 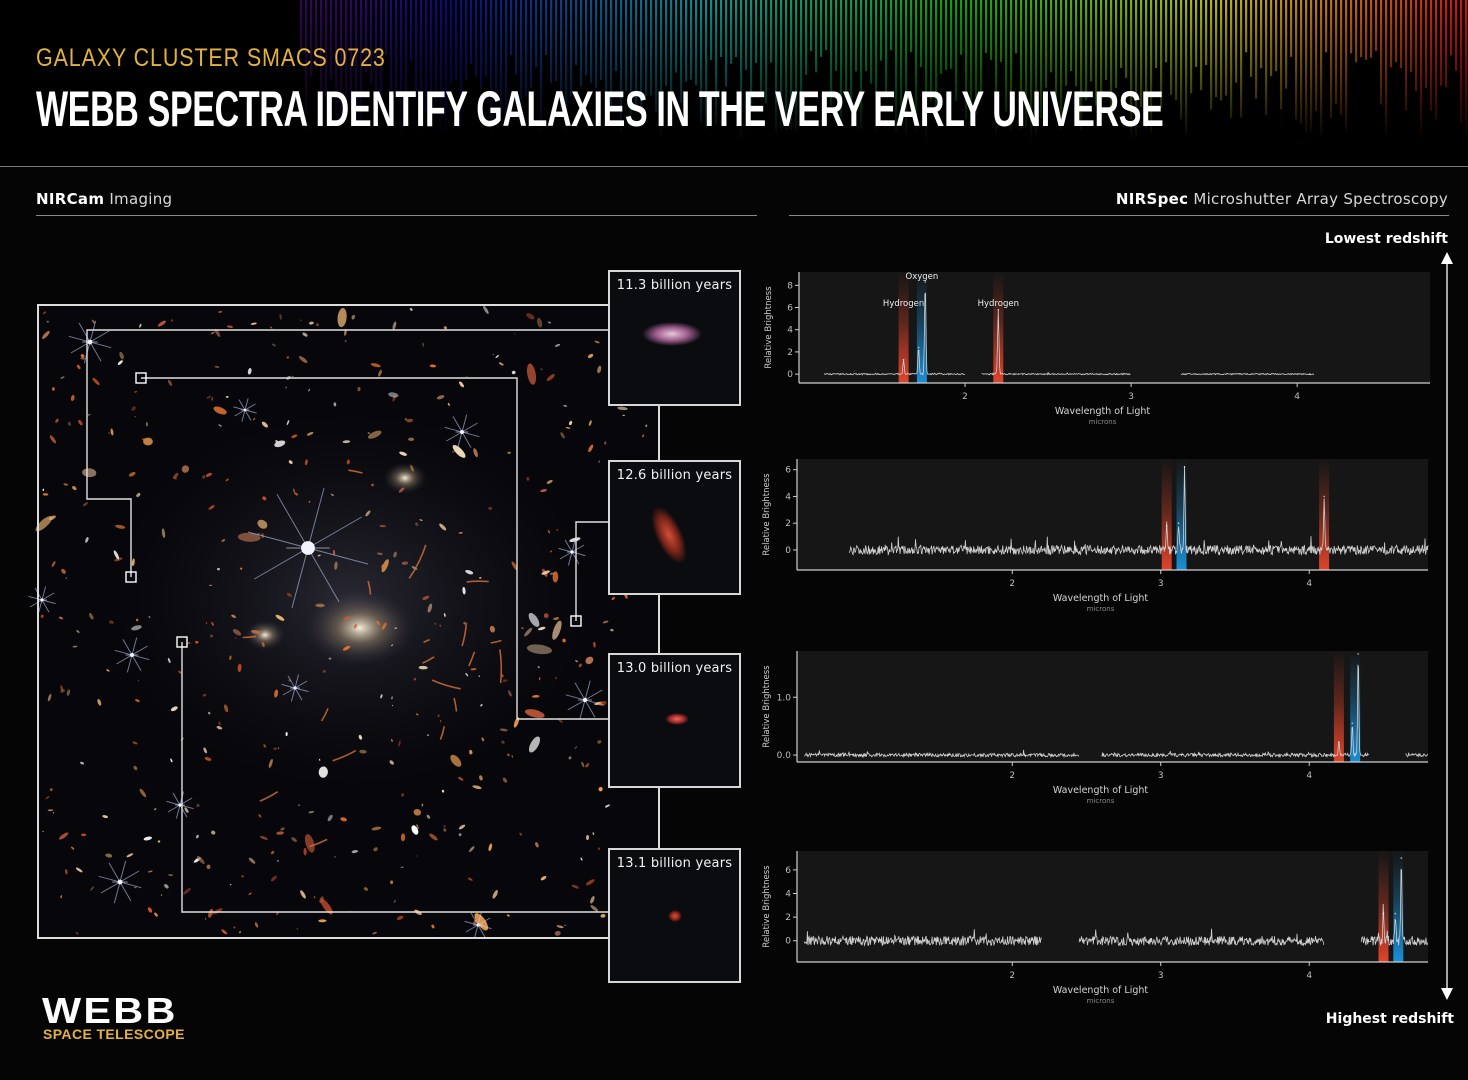 What do you see at coordinates (674, 527) in the screenshot?
I see `thumbnail-galaxy-2: 12.6 billion years` at bounding box center [674, 527].